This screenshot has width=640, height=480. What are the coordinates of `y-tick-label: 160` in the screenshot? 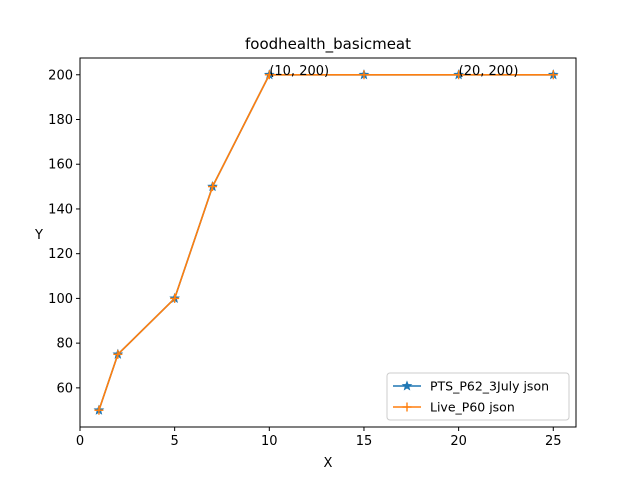 It's located at (60, 165).